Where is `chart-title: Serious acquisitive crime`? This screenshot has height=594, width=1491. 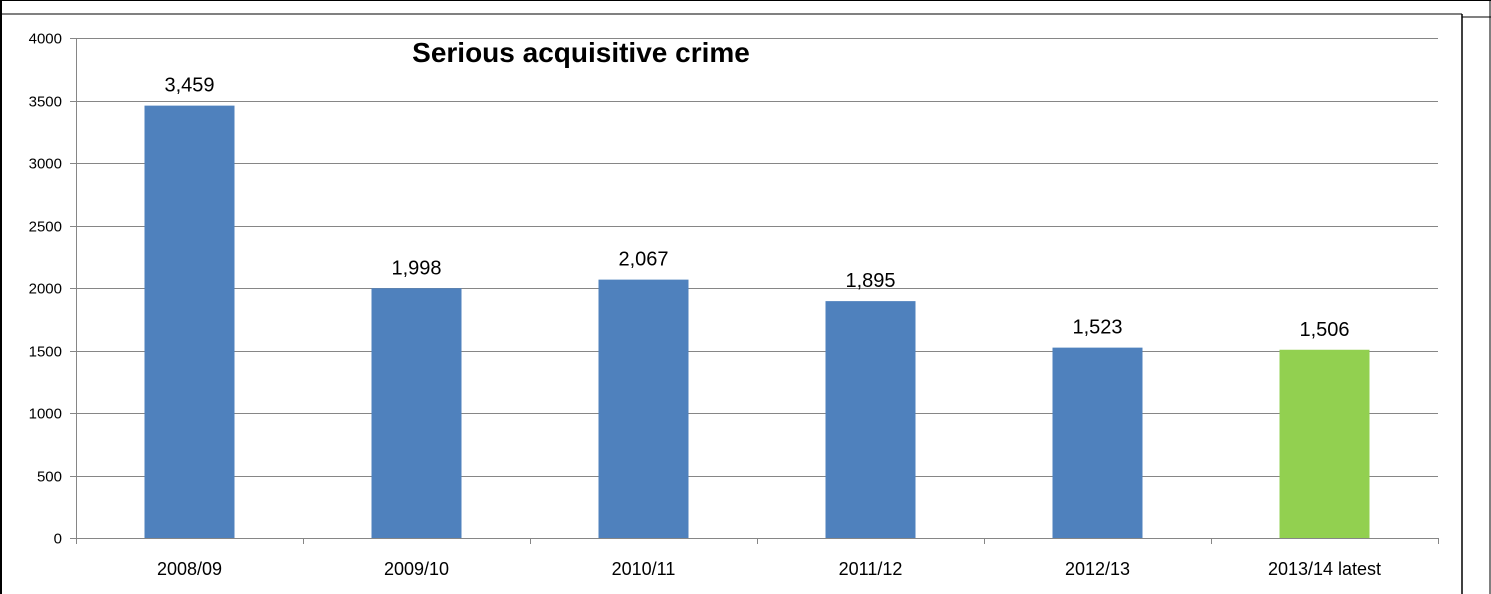
chart-title: Serious acquisitive crime is located at coordinates (581, 52).